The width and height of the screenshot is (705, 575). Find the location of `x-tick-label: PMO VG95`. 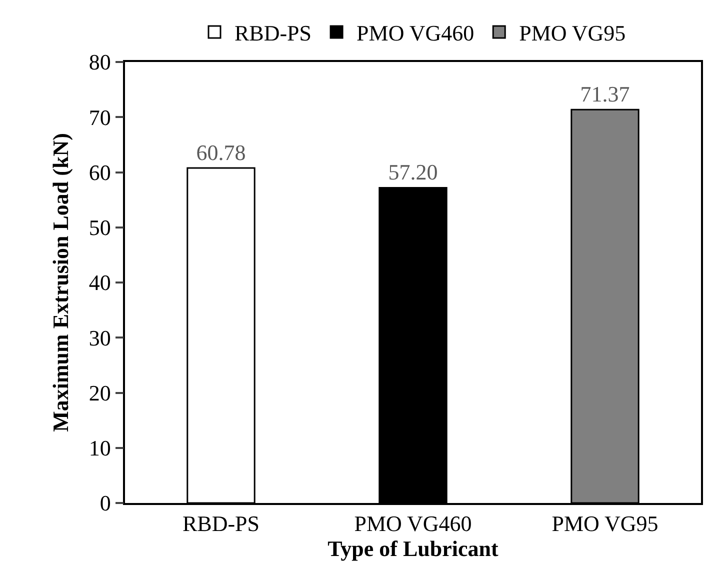

x-tick-label: PMO VG95 is located at coordinates (605, 523).